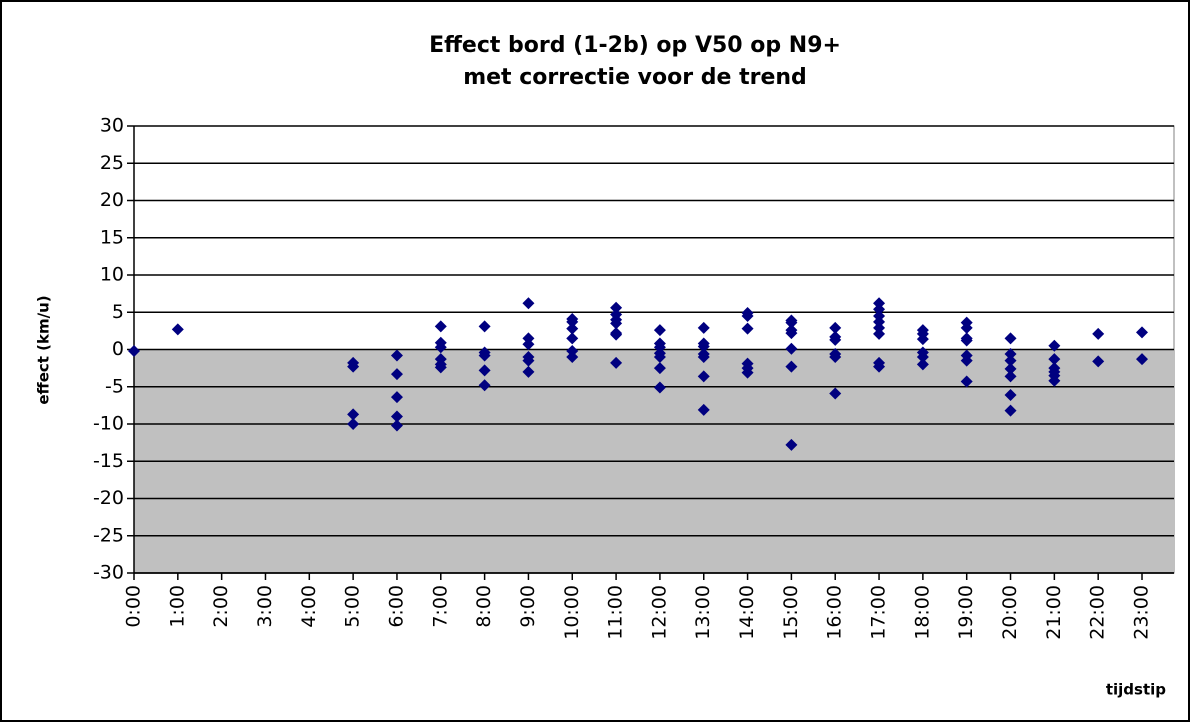  What do you see at coordinates (112, 200) in the screenshot?
I see `y-tick-label: 20` at bounding box center [112, 200].